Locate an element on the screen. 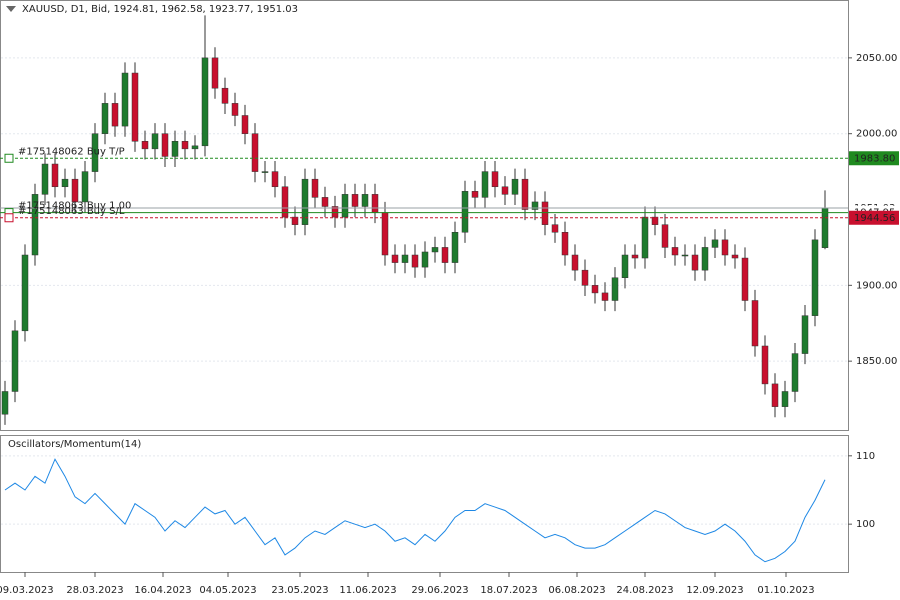  y-tick-label: 2000.00 is located at coordinates (876, 134).